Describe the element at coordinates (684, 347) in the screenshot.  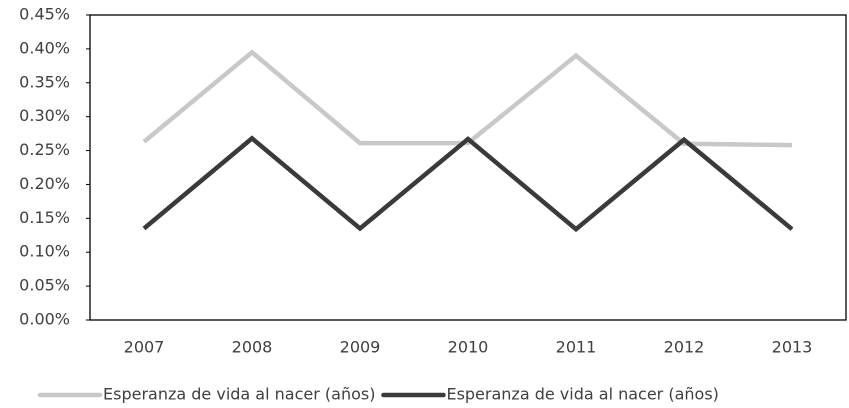
I see `x-tick-label: 2012` at that location.